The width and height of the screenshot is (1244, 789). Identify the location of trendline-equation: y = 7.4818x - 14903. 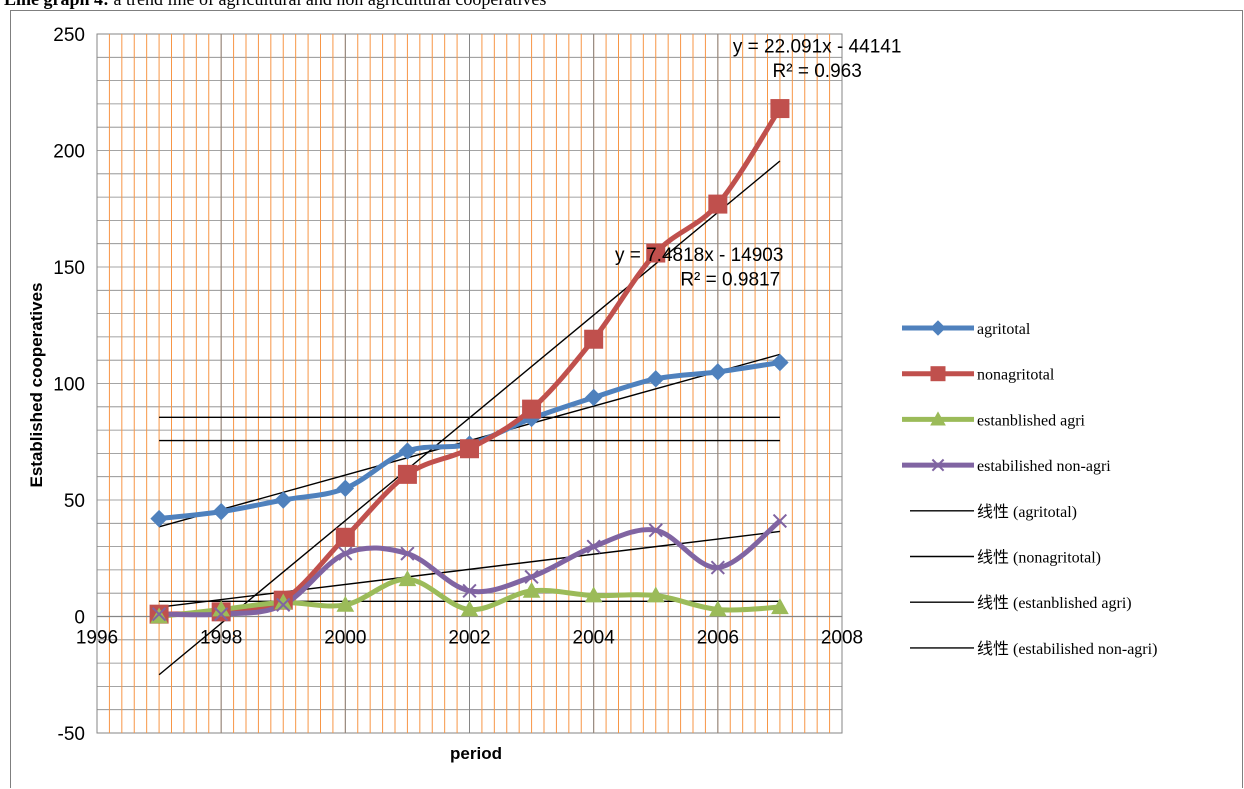
(699, 255).